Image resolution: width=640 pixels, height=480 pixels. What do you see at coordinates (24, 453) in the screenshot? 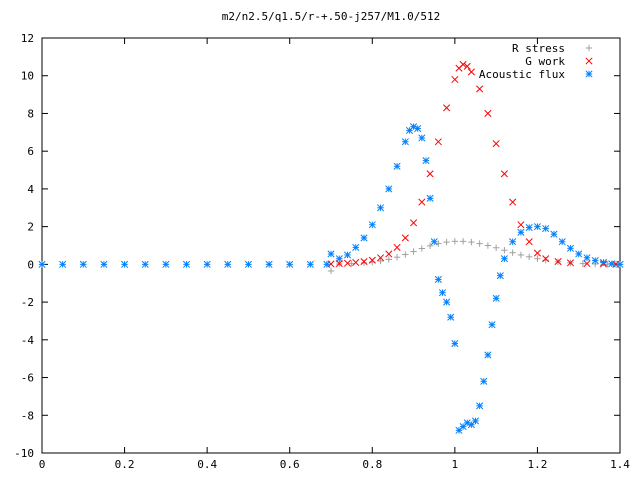
I see `y-tick-label: -10` at bounding box center [24, 453].